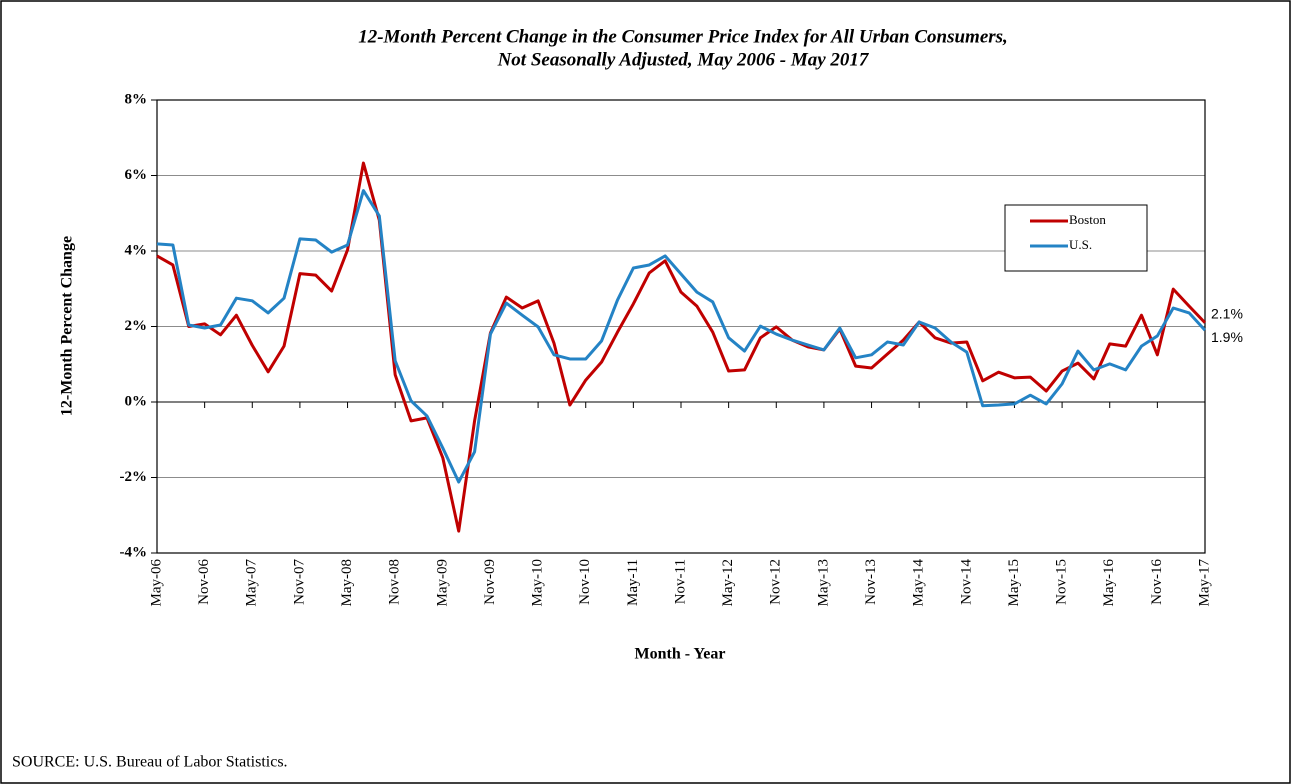  What do you see at coordinates (299, 582) in the screenshot?
I see `x-tick-label: Nov-07` at bounding box center [299, 582].